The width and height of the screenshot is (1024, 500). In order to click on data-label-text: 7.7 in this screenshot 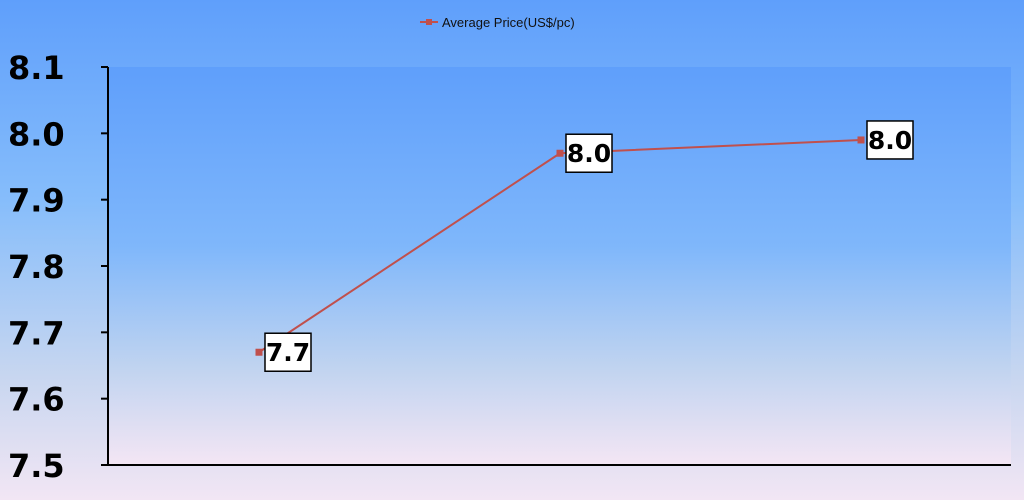, I will do `click(288, 352)`.